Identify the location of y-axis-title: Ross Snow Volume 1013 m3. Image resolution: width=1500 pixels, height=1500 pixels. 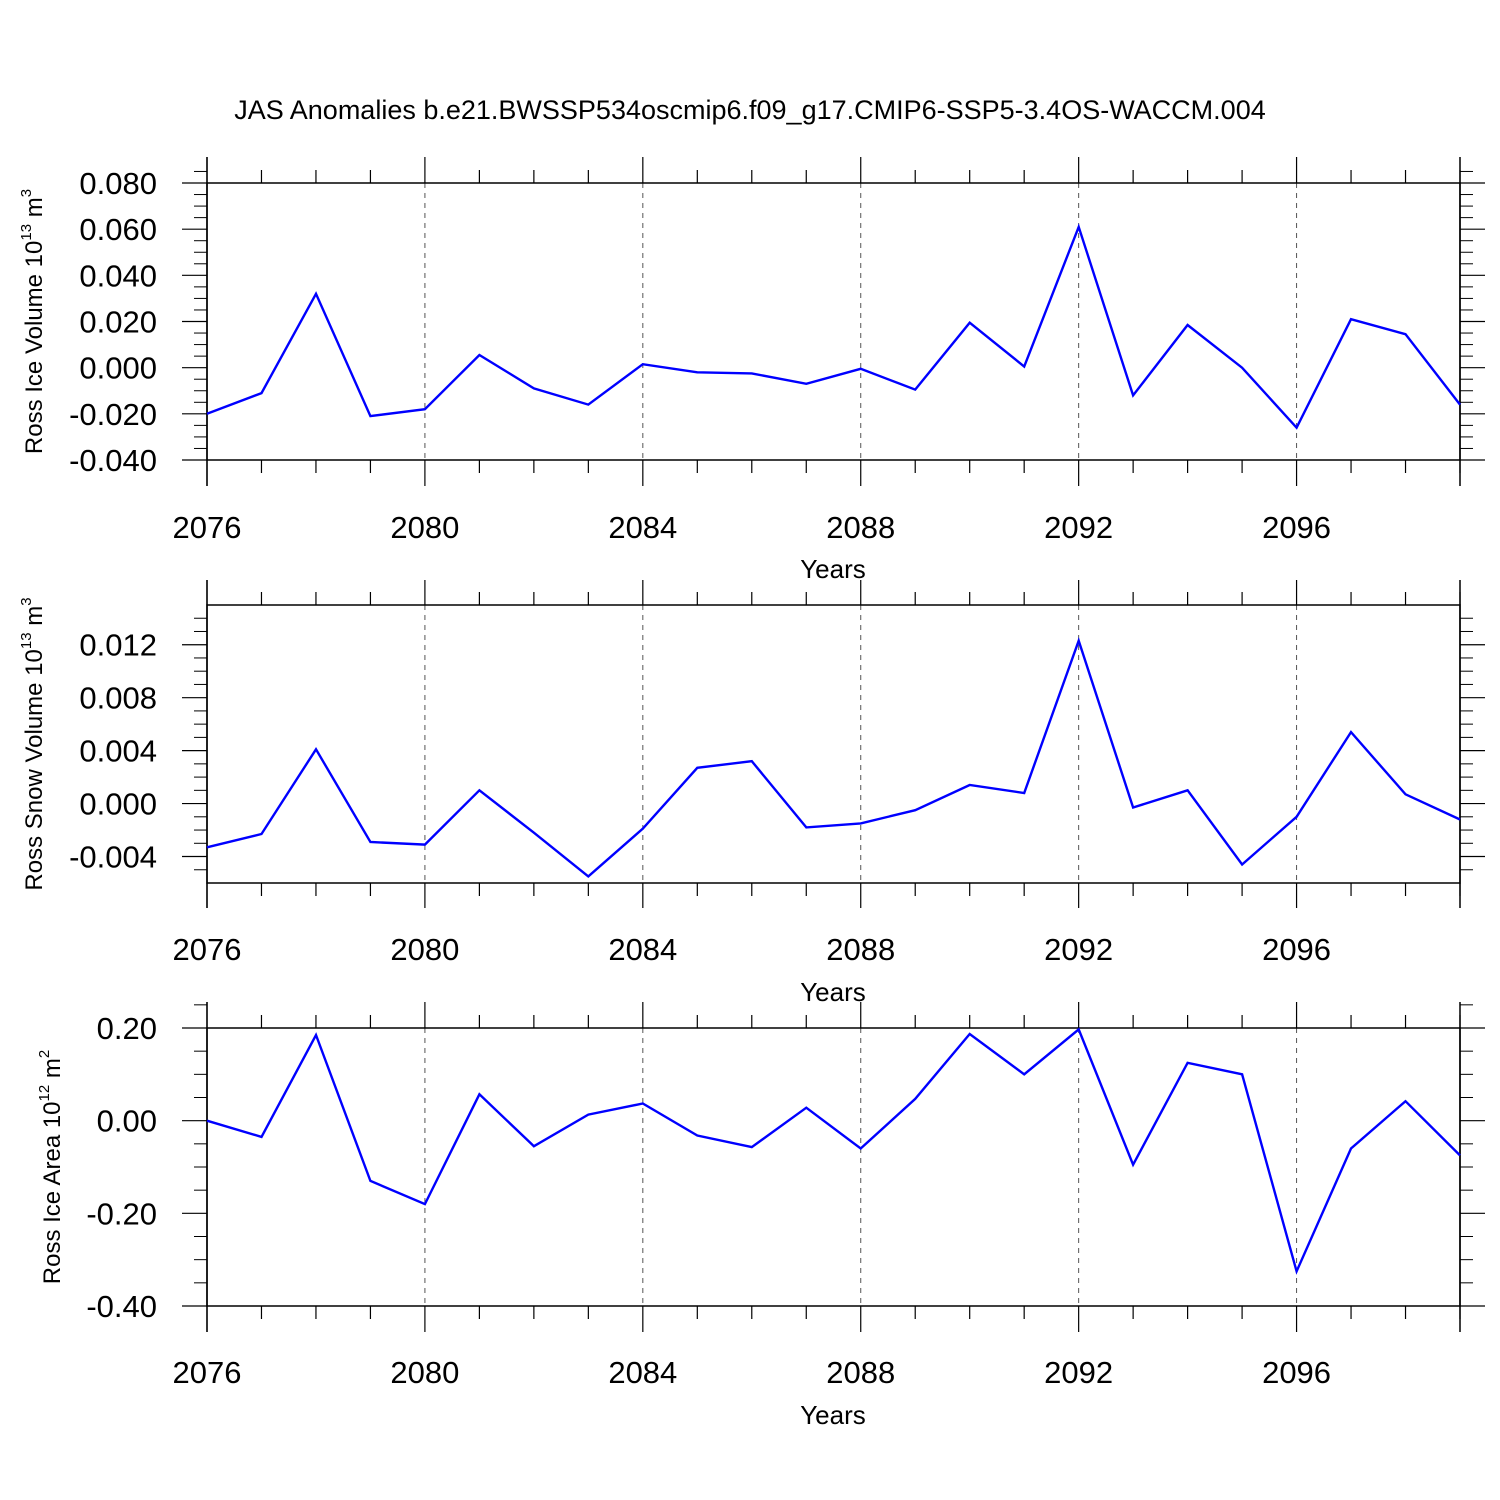
(33, 743).